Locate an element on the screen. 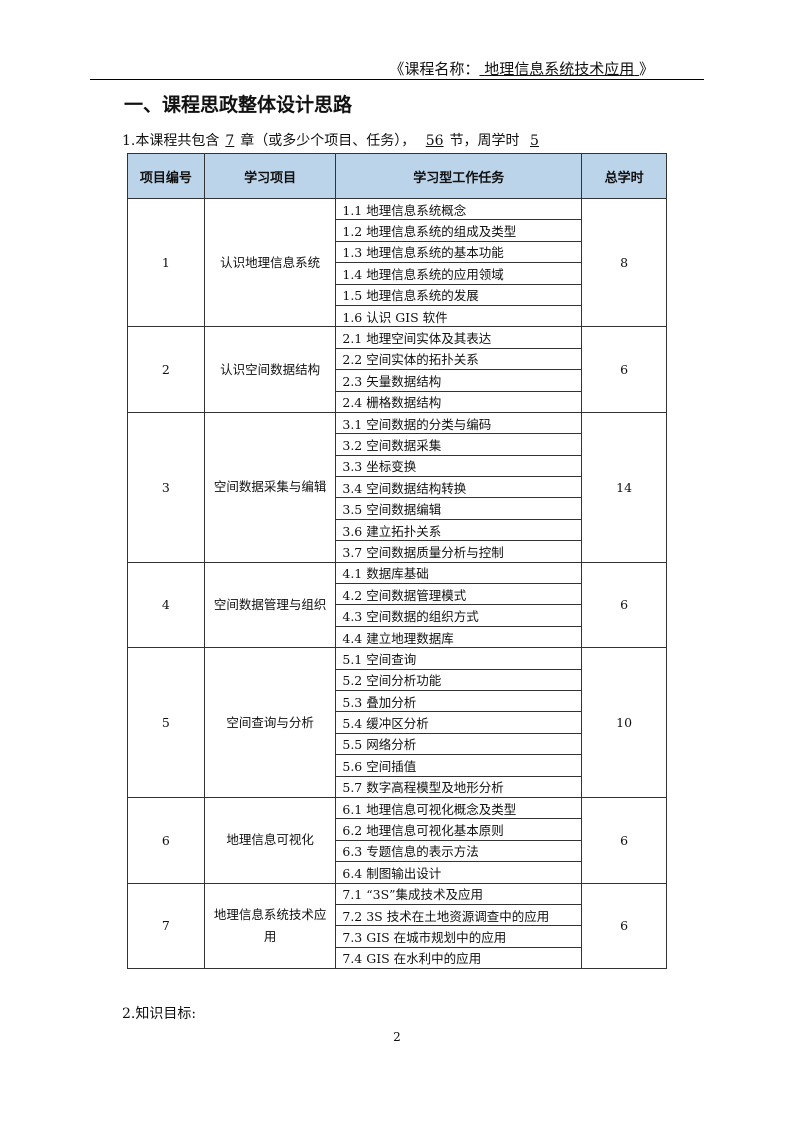 The height and width of the screenshot is (1123, 794). task-item: 3.2 空间数据采集 is located at coordinates (459, 444).